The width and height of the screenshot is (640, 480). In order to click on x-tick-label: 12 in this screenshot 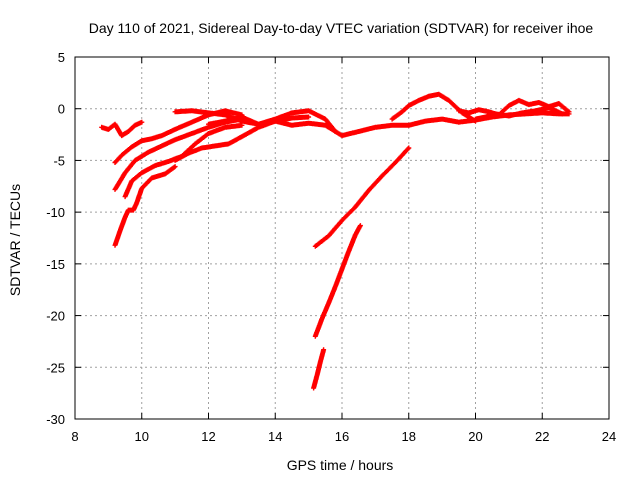, I will do `click(208, 436)`.